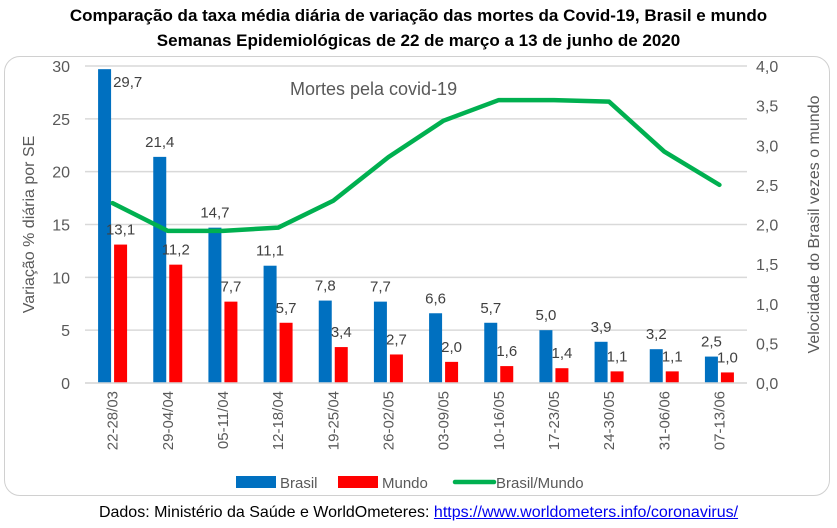 The image size is (837, 528). I want to click on legend-swatch-brasil, so click(256, 482).